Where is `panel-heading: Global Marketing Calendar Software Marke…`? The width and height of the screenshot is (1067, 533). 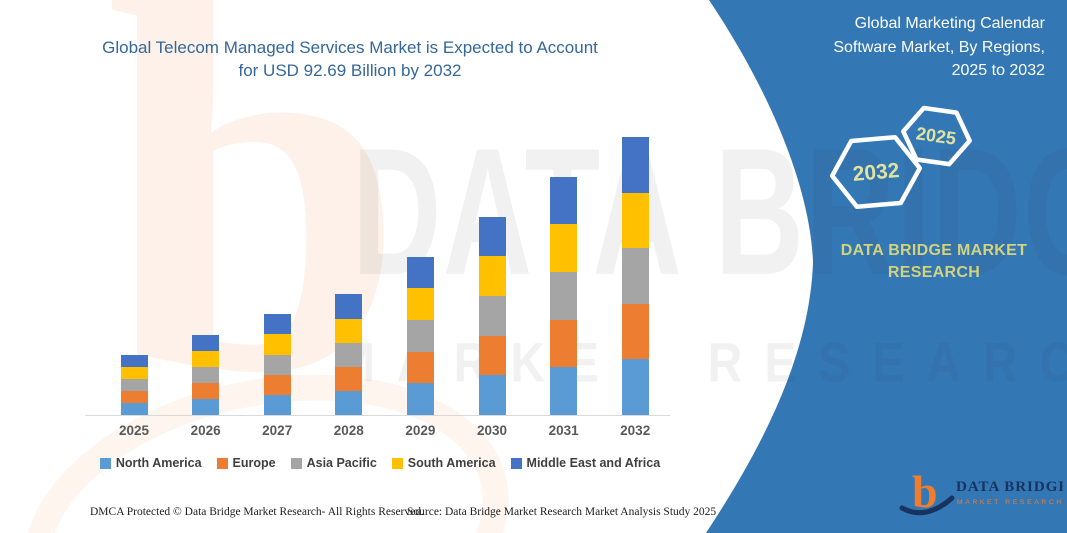 panel-heading: Global Marketing Calendar Software Marke… is located at coordinates (890, 47).